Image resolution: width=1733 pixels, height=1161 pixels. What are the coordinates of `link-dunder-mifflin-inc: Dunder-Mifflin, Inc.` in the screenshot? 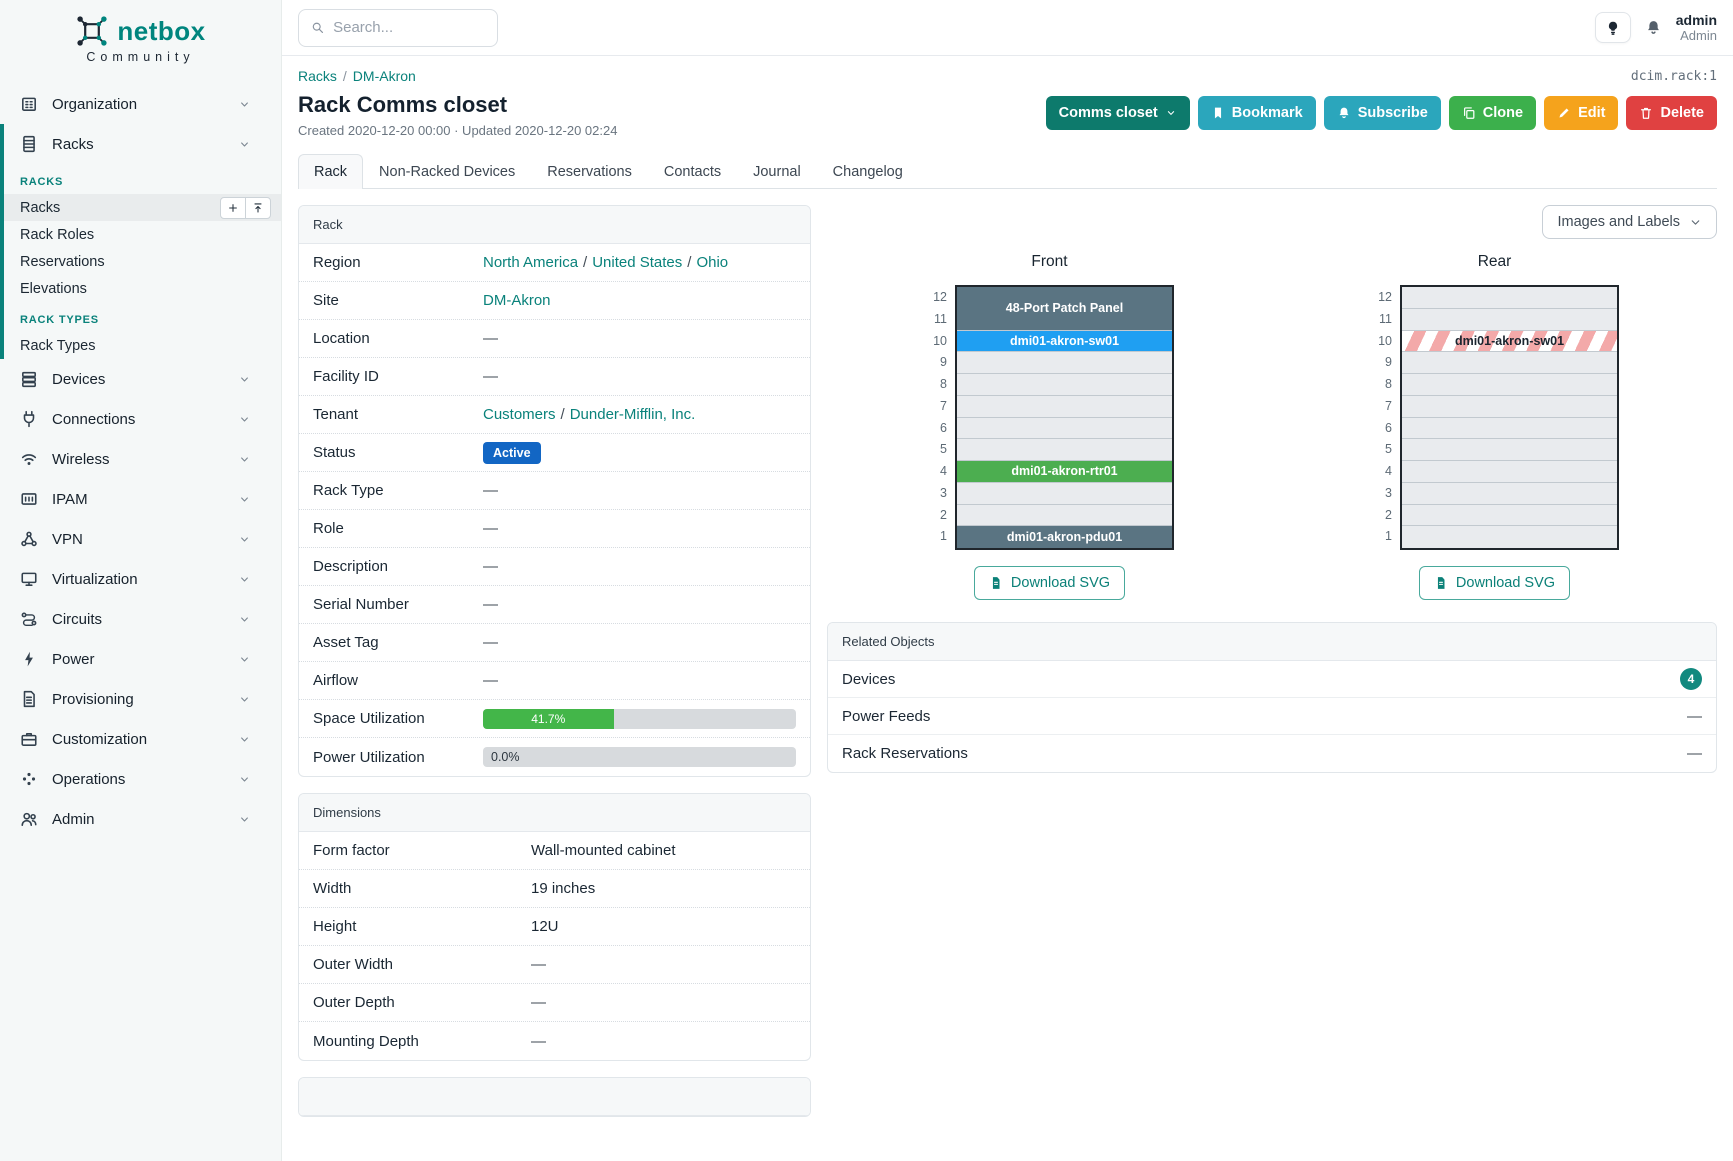 It's located at (632, 414).